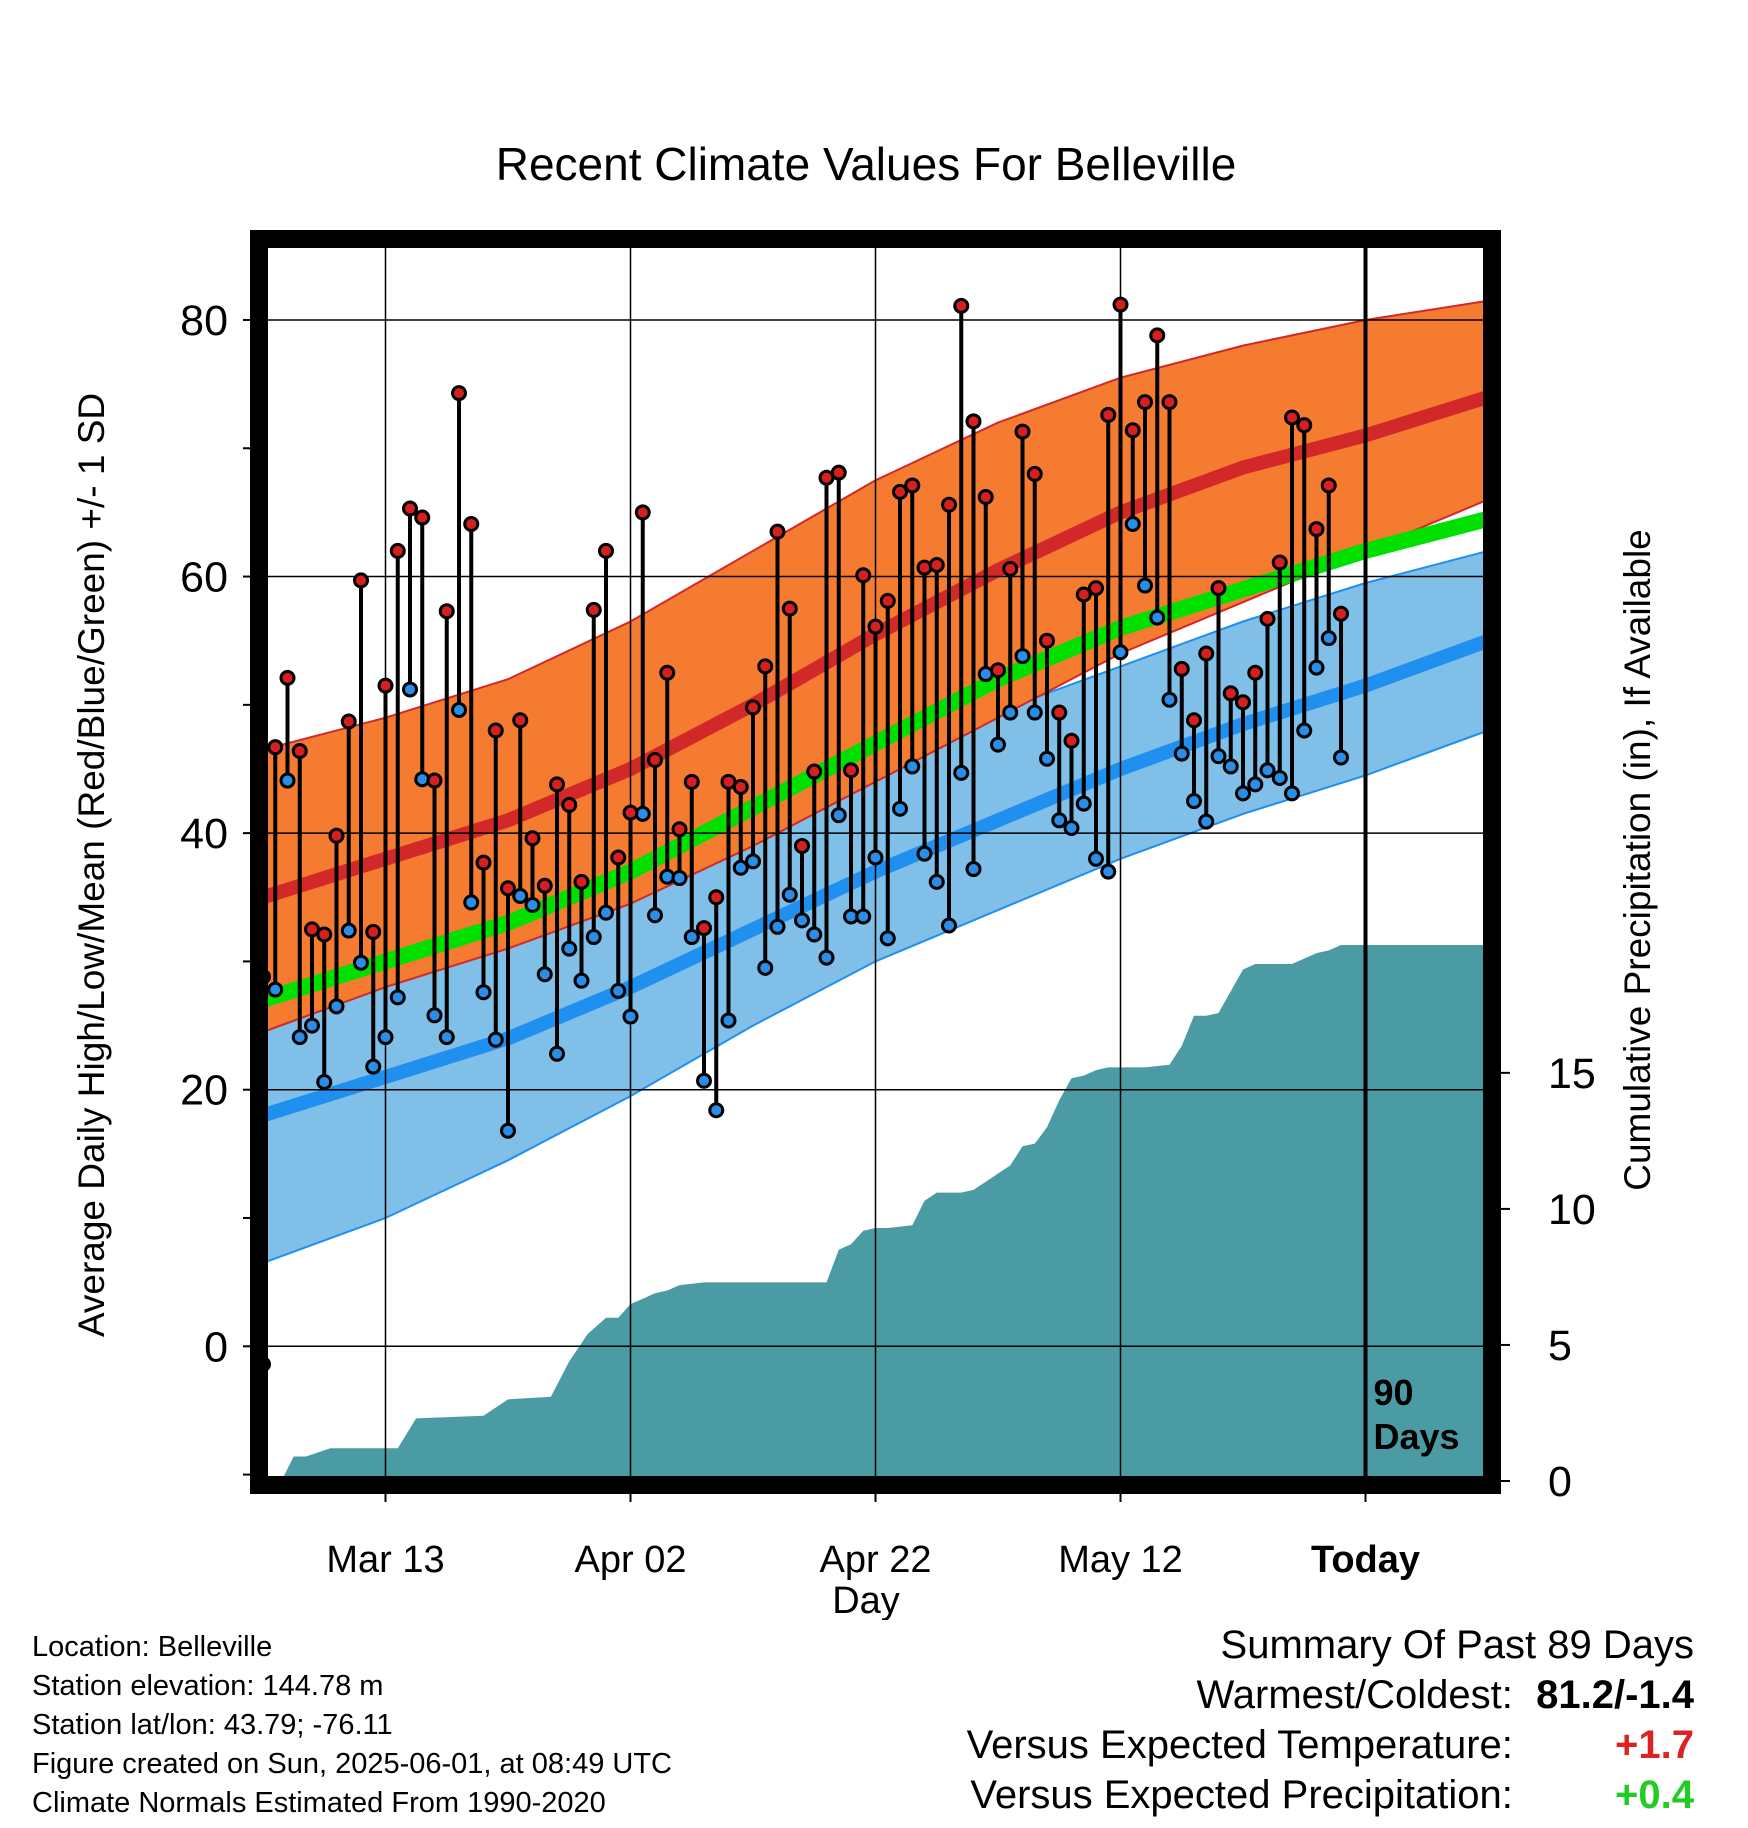  I want to click on y-left-tick-label: 40, so click(204, 834).